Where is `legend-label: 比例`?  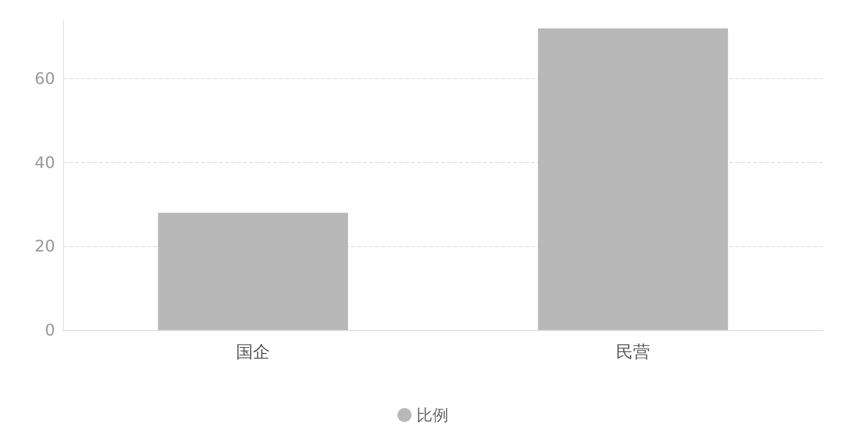
legend-label: 比例 is located at coordinates (432, 415).